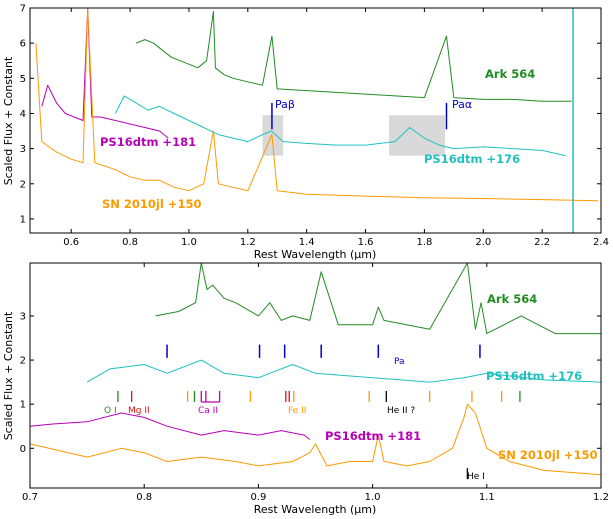 This screenshot has height=519, width=613. What do you see at coordinates (8, 375) in the screenshot?
I see `bottom-y-axis-label: Scaled Flux + Constant` at bounding box center [8, 375].